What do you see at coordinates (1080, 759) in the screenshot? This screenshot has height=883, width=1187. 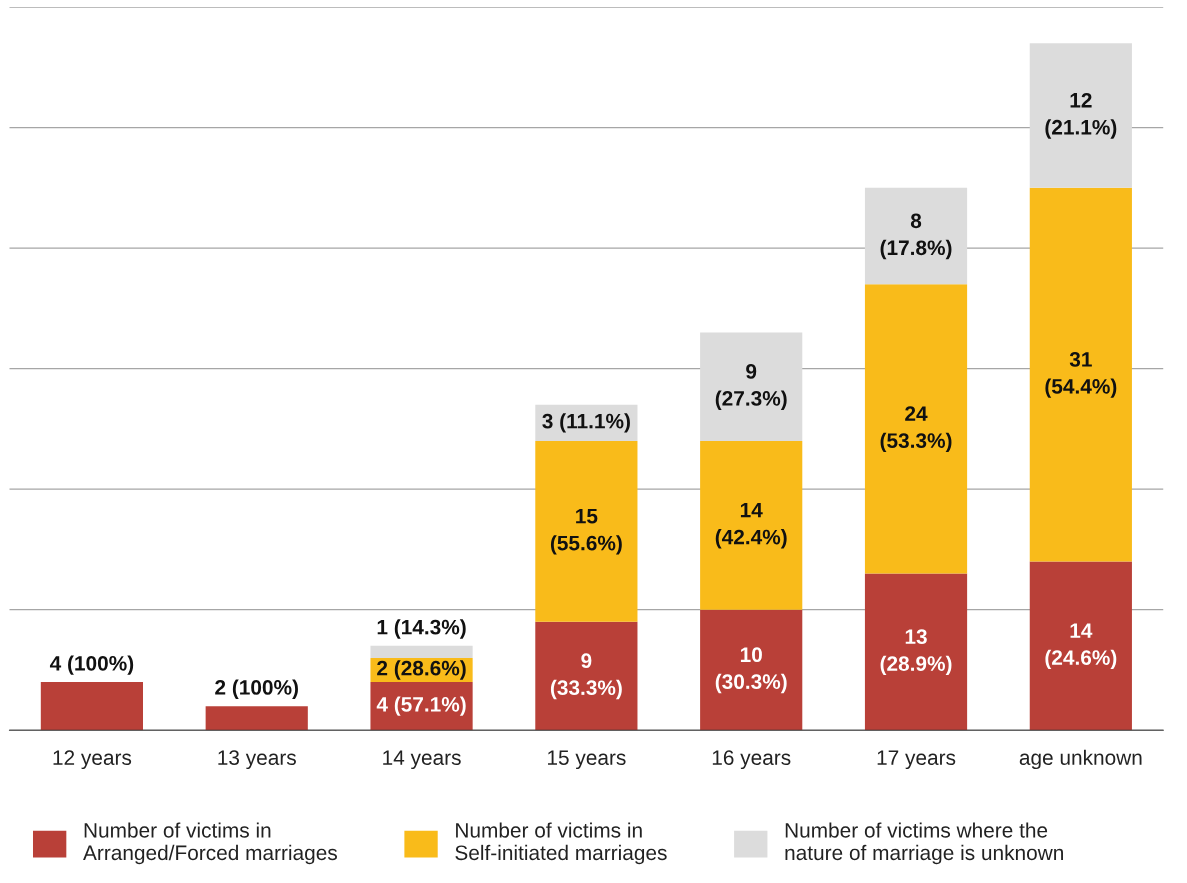 I see `x-tick-label: age unknown` at bounding box center [1080, 759].